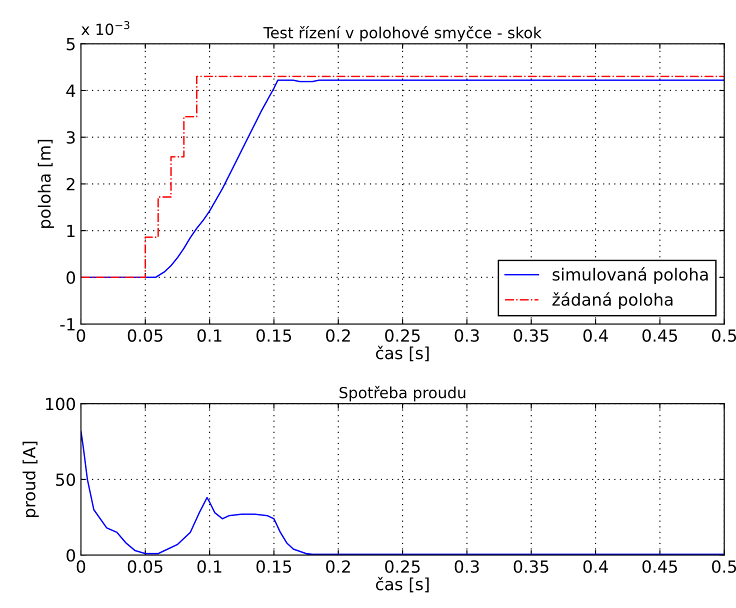  I want to click on y-tick-label: 1, so click(71, 230).